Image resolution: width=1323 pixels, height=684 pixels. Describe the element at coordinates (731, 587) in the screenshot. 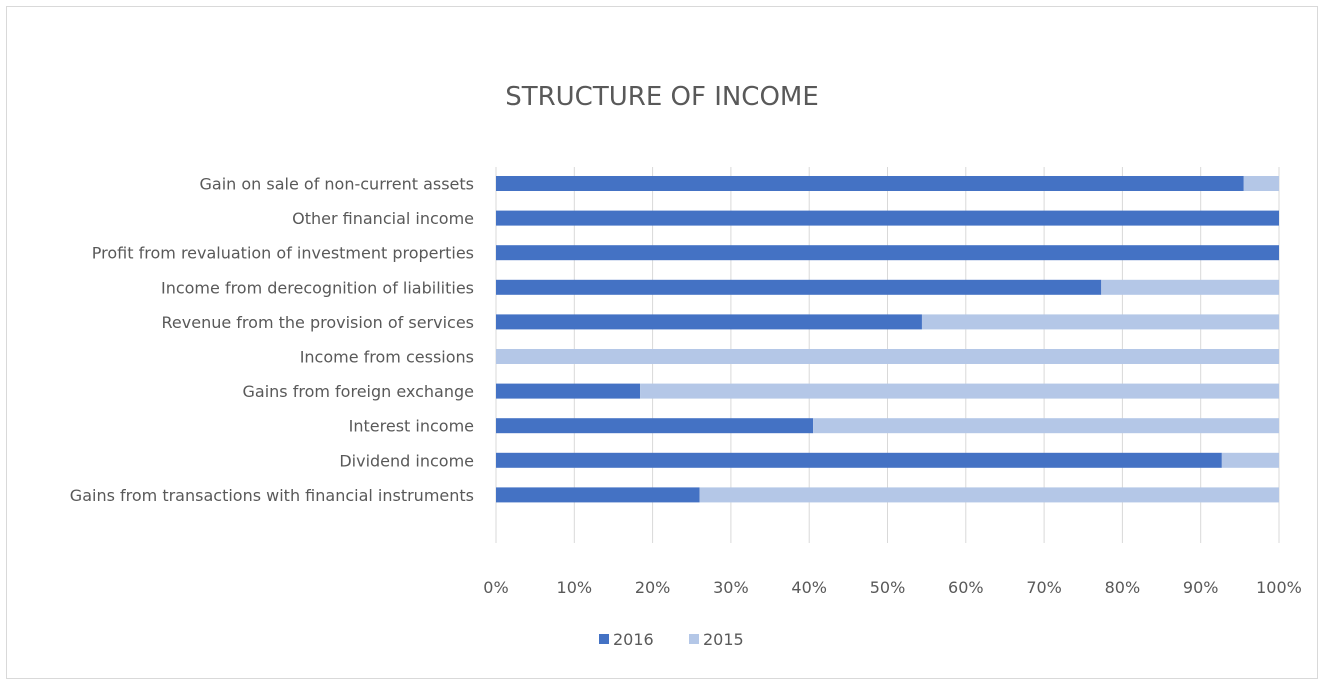

I see `x-tick-label: 30%` at that location.